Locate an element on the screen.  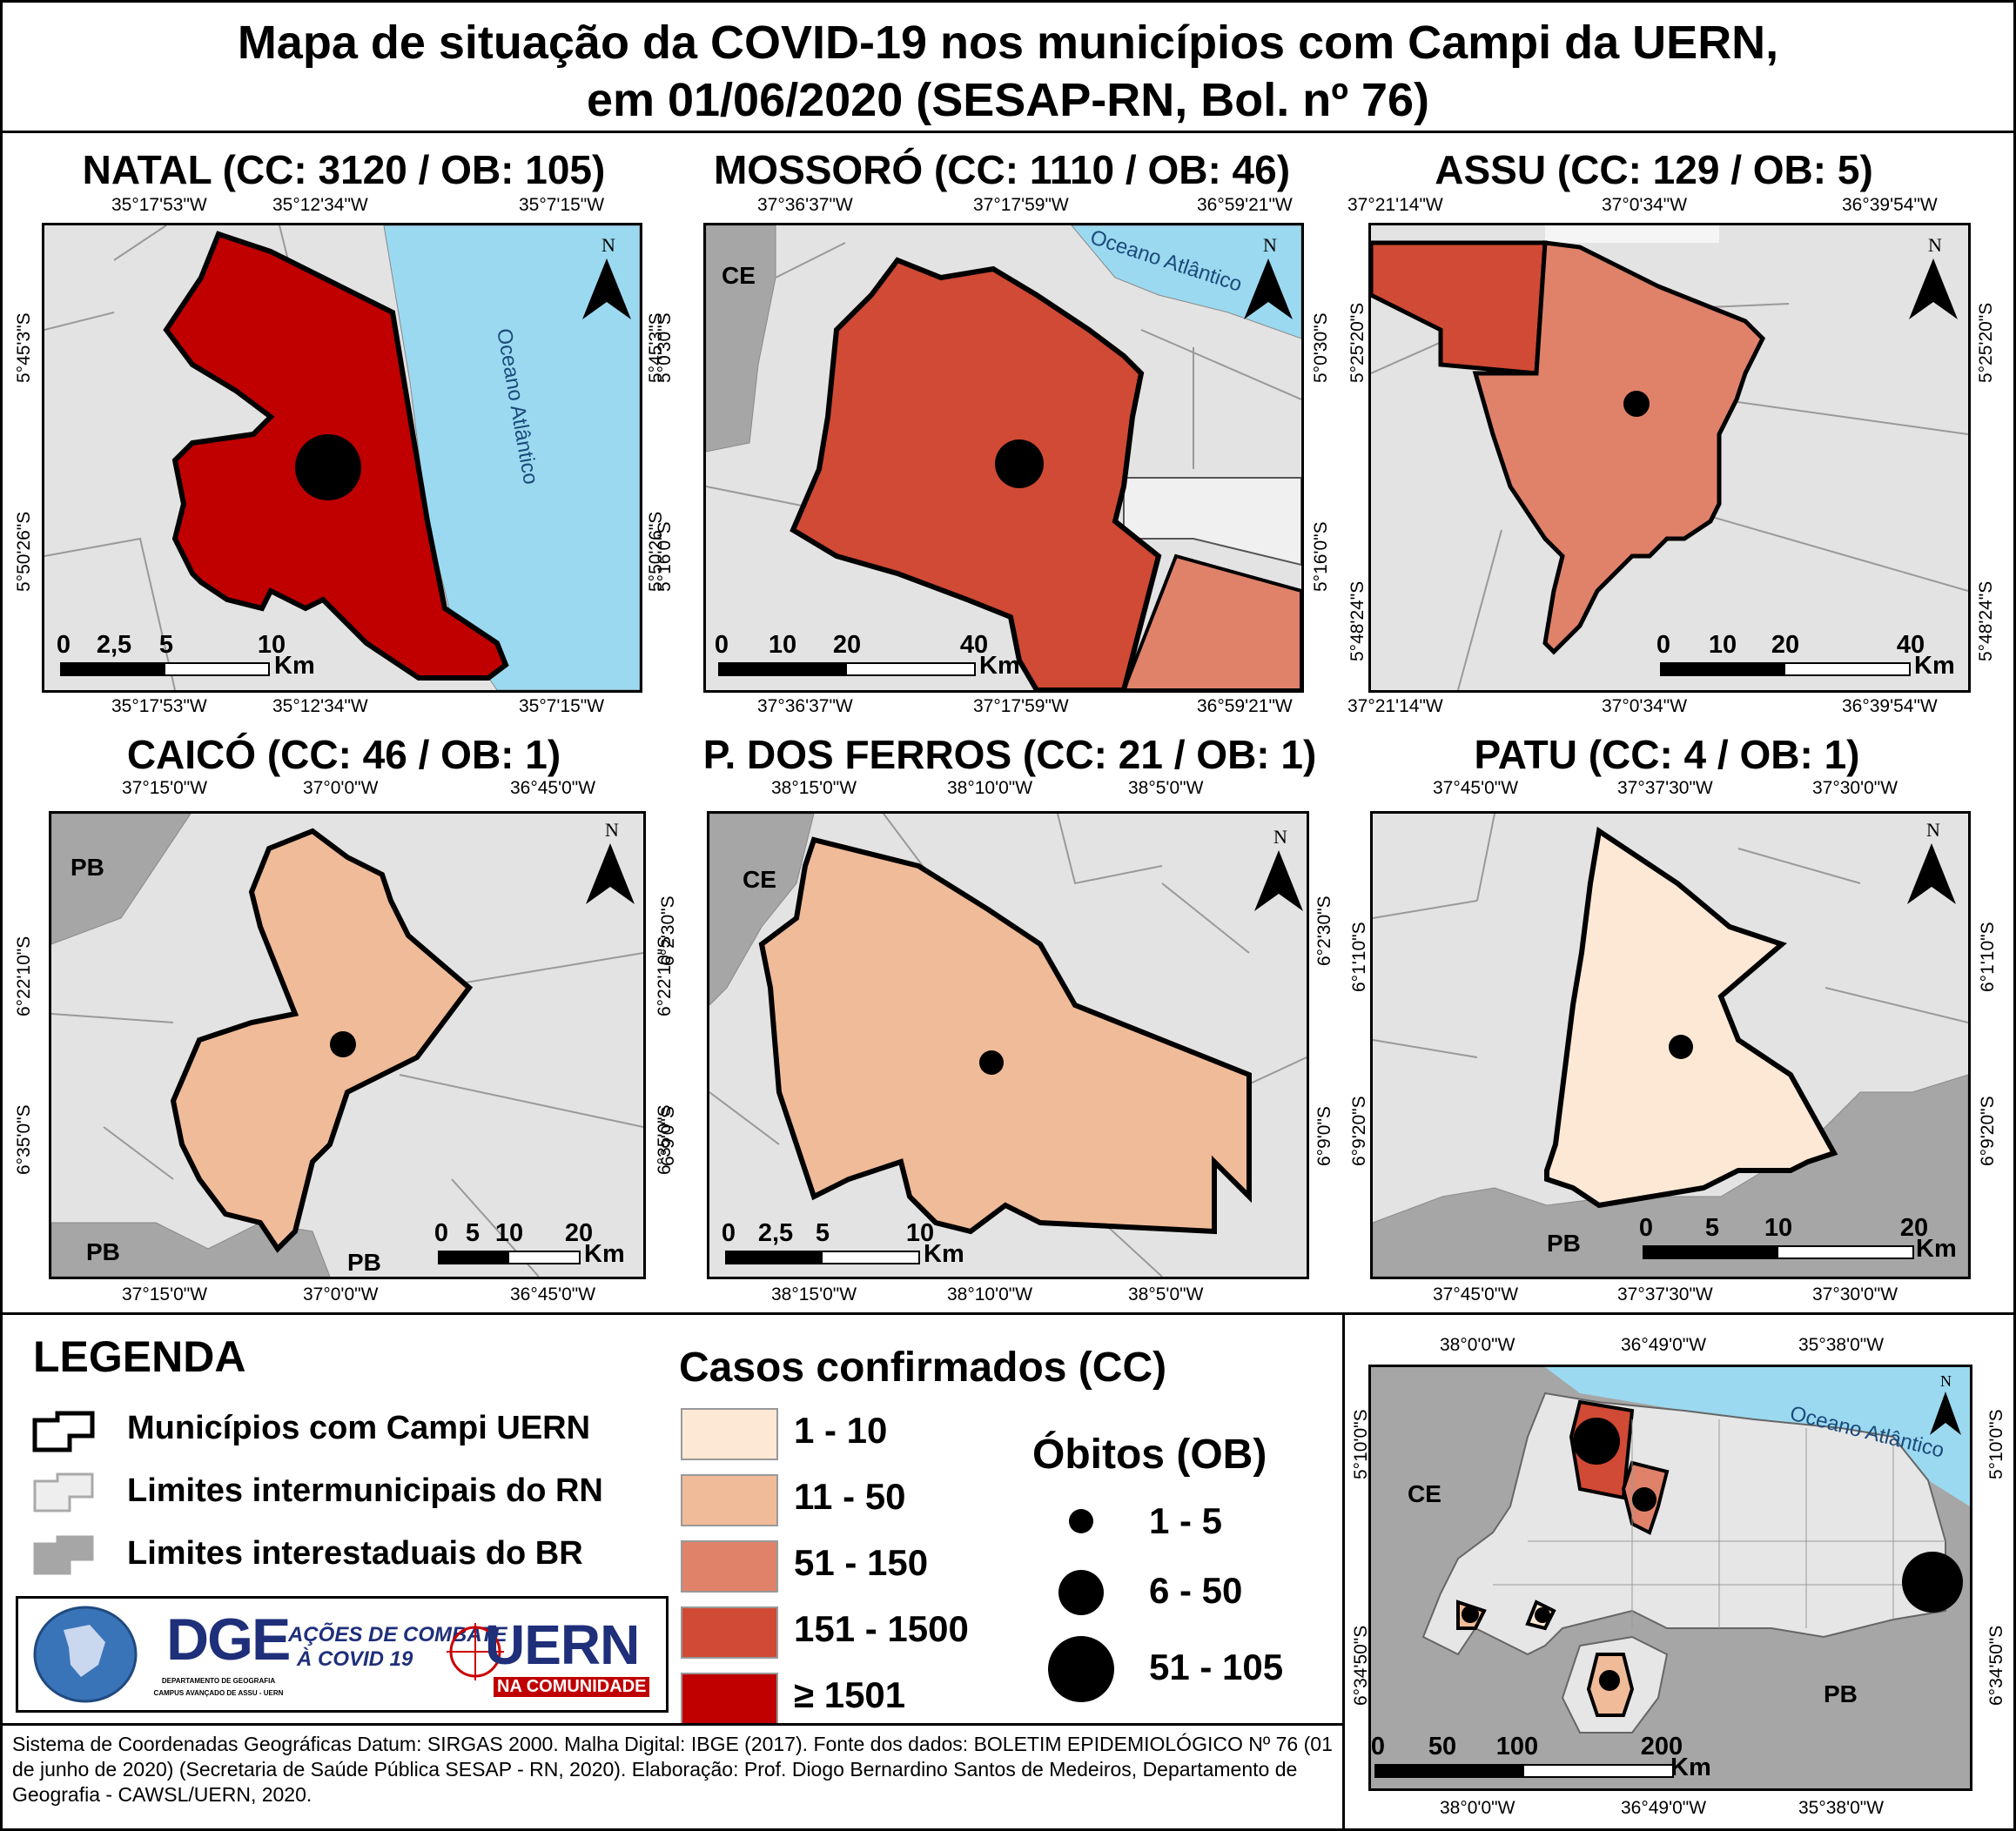
map-mossoro-svg: Oceano Atlântico is located at coordinates (1003, 458).